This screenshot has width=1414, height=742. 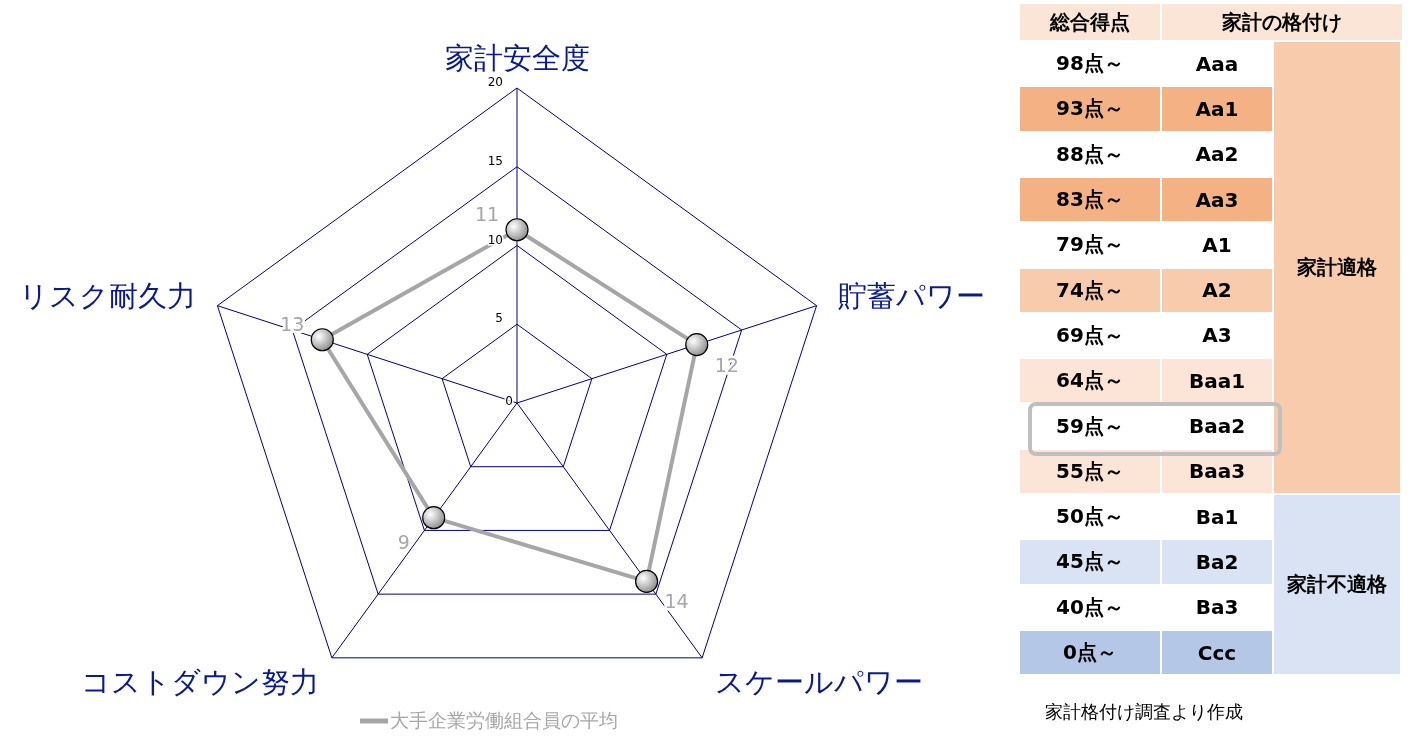 I want to click on category-label: 50点～, so click(x=1090, y=517).